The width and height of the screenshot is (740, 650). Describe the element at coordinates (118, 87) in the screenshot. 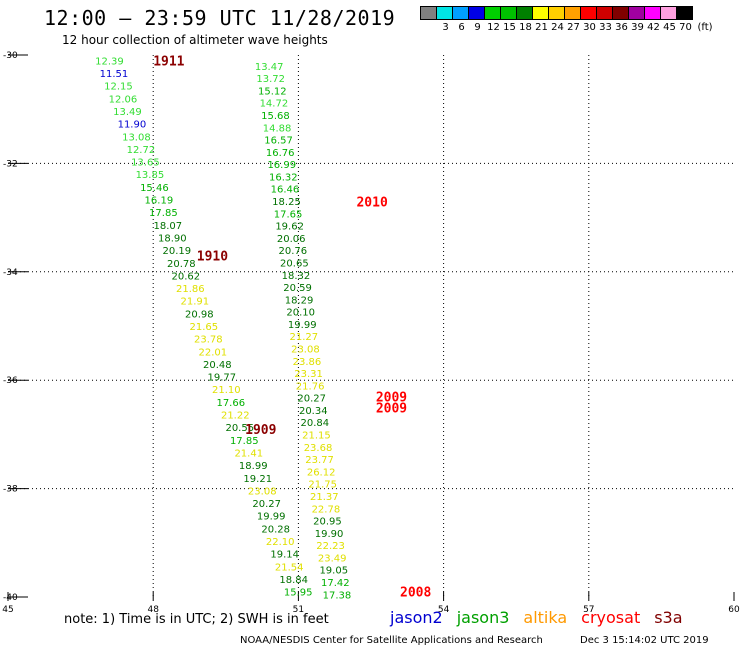

I see `wave-height-label: 12.15` at that location.